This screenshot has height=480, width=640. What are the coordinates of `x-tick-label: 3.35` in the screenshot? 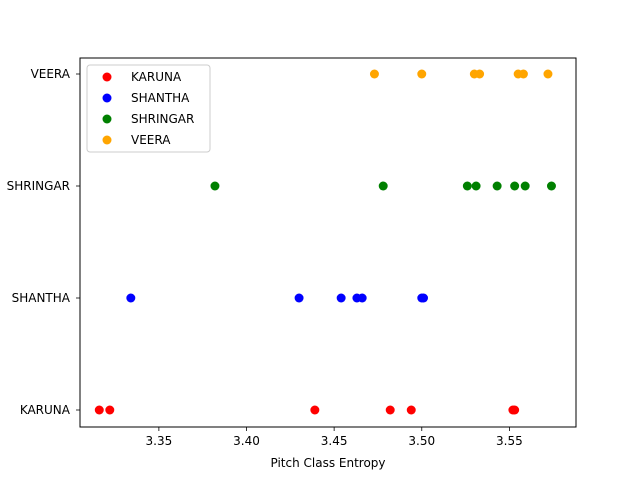 It's located at (159, 441).